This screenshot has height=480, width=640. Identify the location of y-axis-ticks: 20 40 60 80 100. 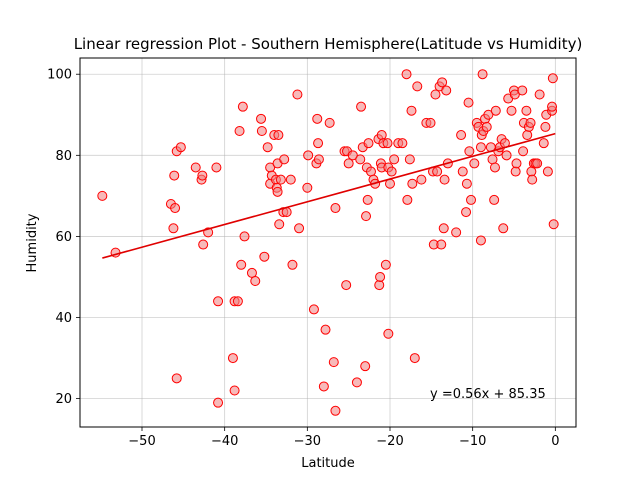
(63, 237).